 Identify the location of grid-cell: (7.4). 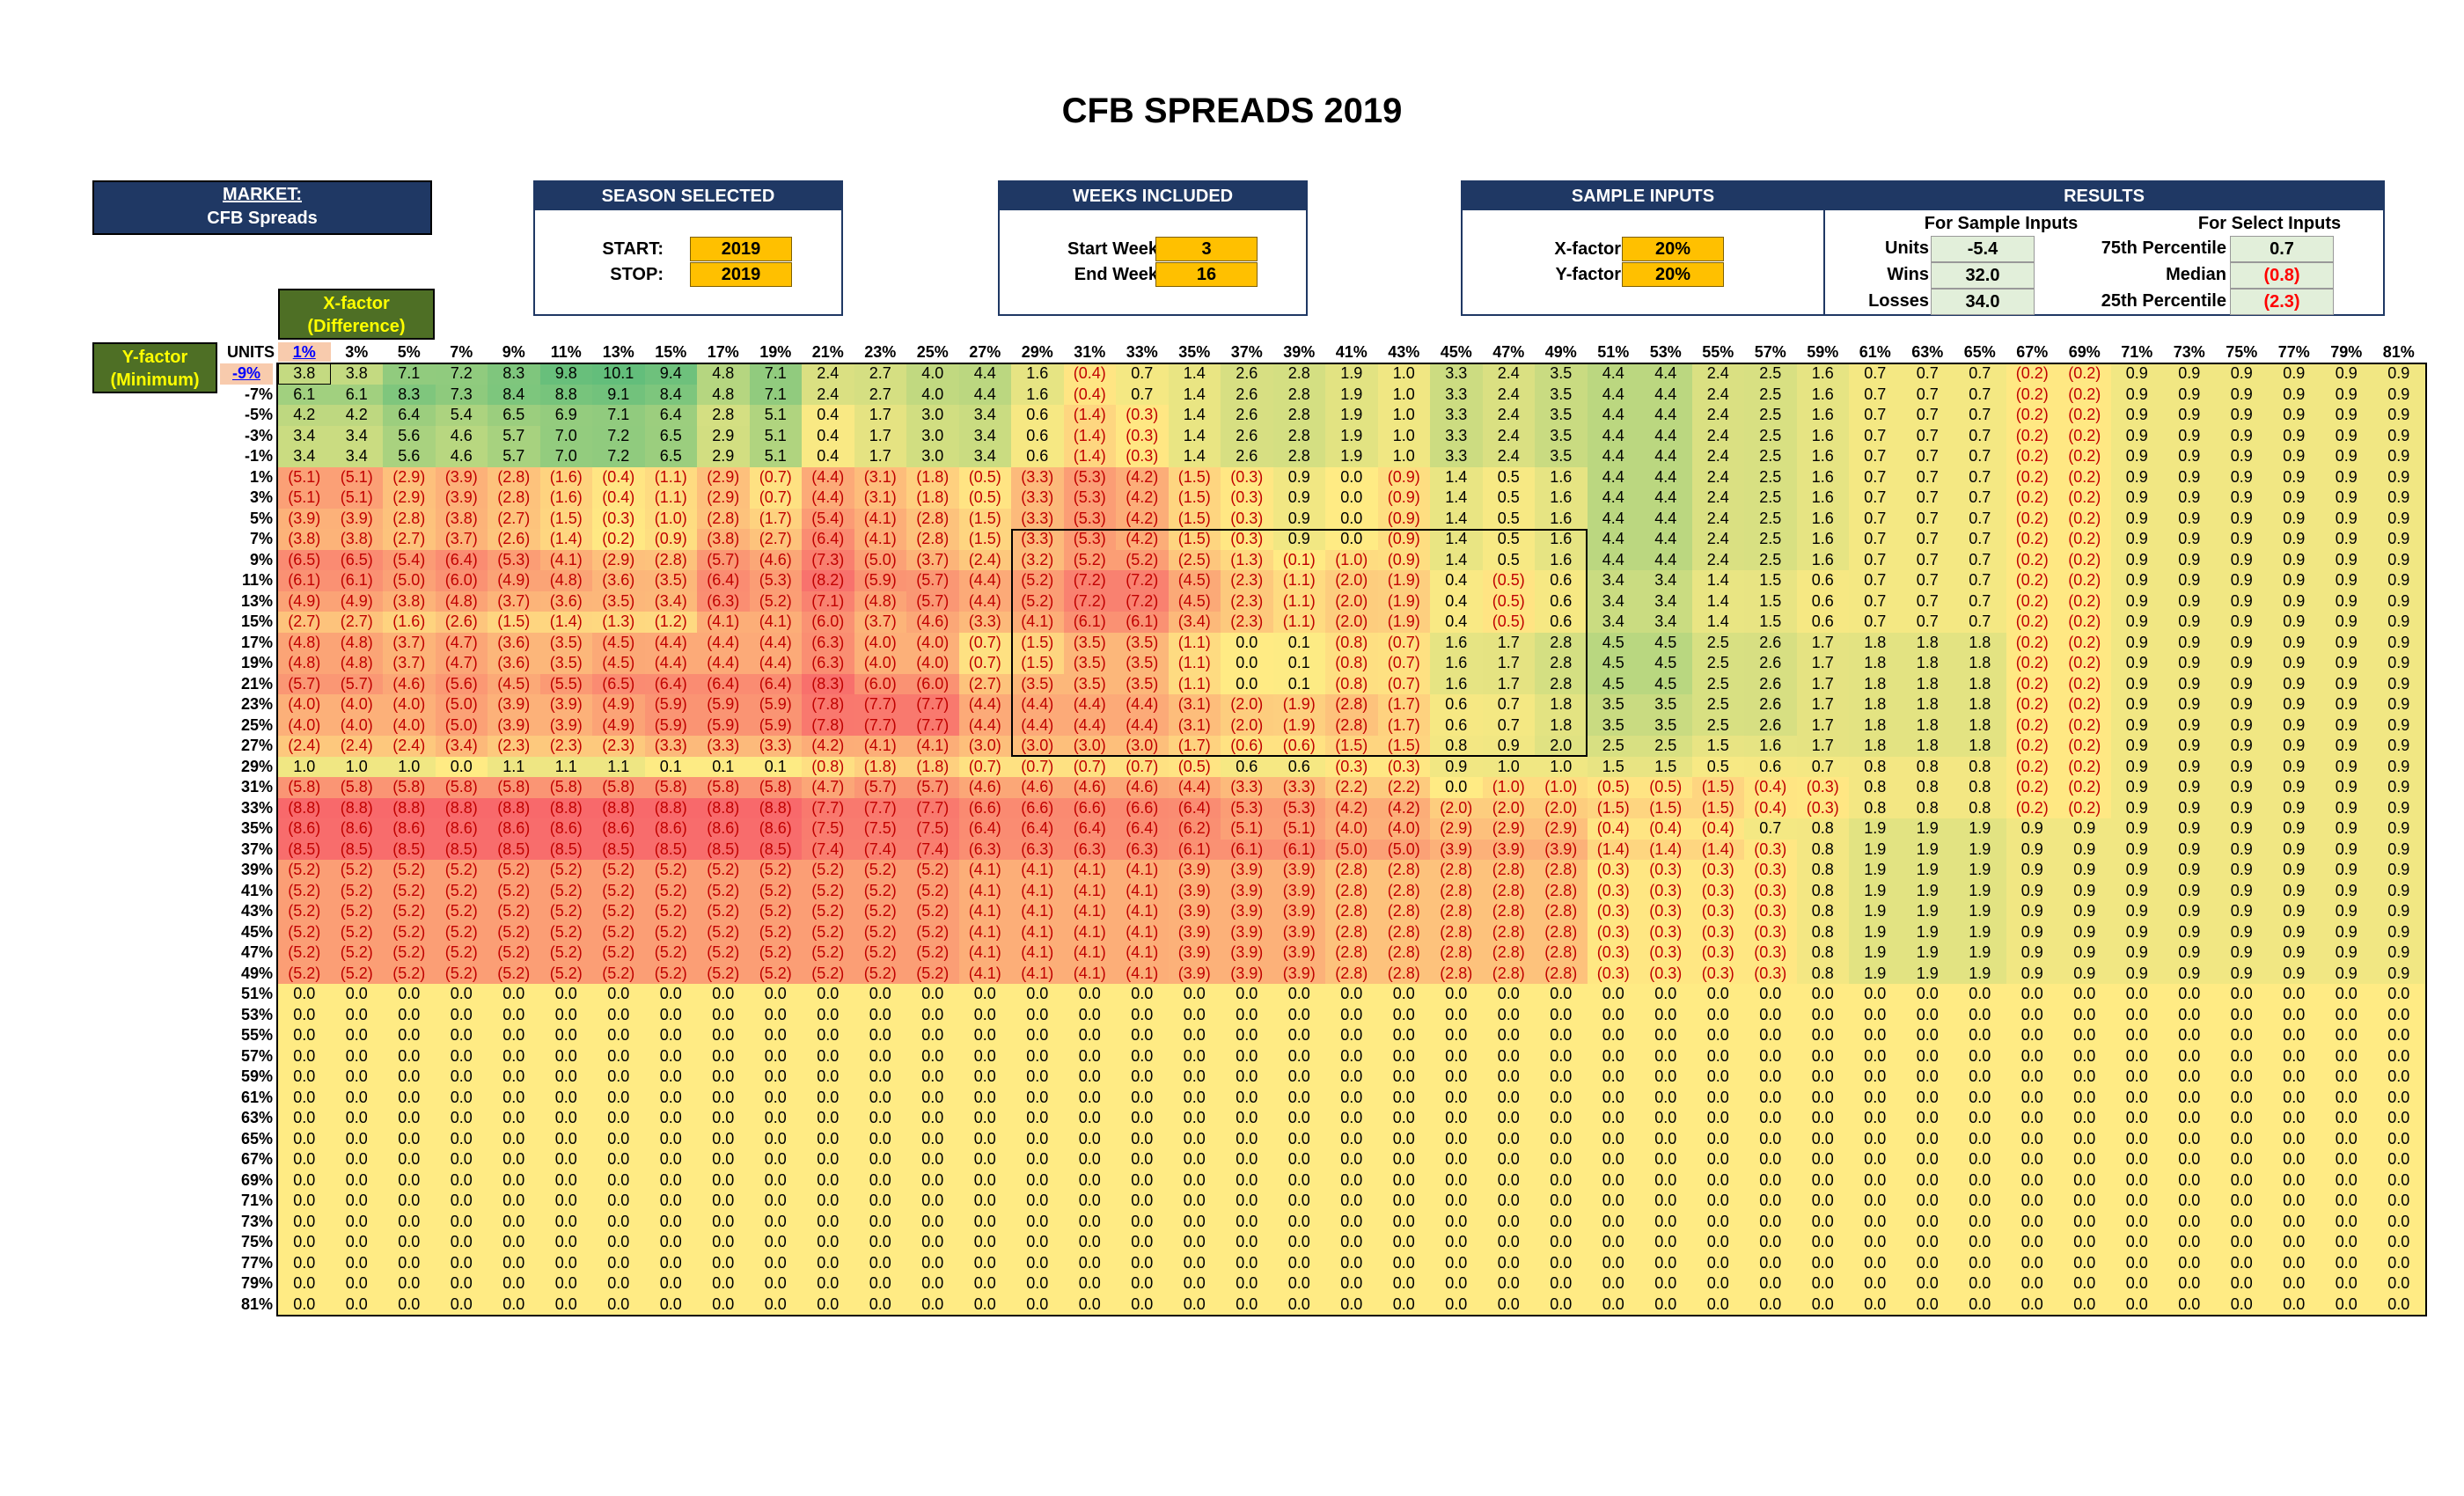
(880, 849).